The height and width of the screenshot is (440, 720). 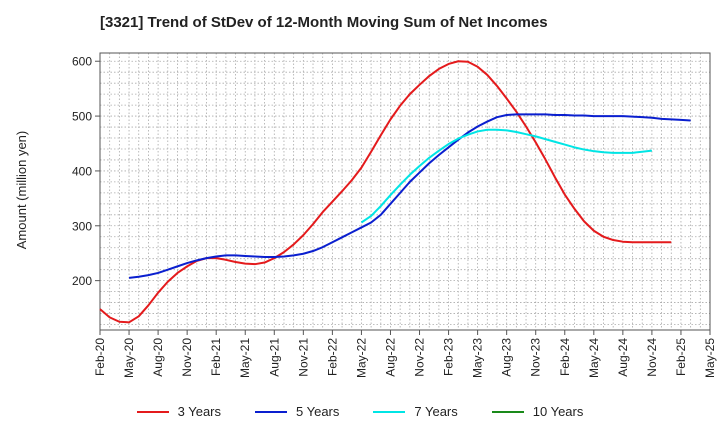 What do you see at coordinates (199, 411) in the screenshot?
I see `legend-label-3-years: 3 Years` at bounding box center [199, 411].